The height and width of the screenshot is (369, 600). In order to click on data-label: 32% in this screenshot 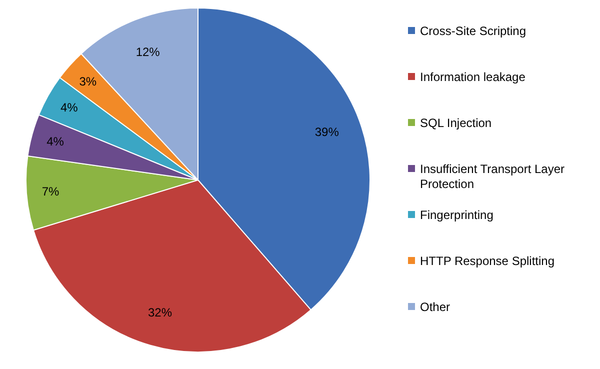, I will do `click(160, 312)`.